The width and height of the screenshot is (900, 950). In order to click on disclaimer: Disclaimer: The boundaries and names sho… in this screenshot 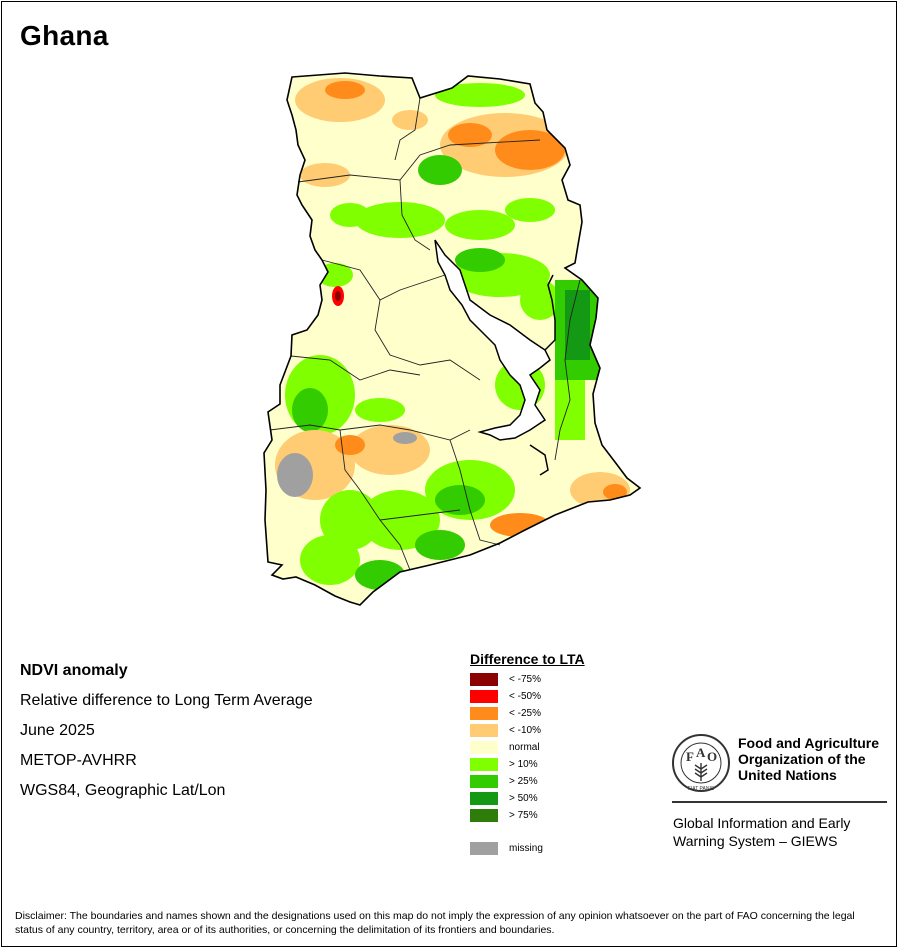, I will do `click(435, 923)`.